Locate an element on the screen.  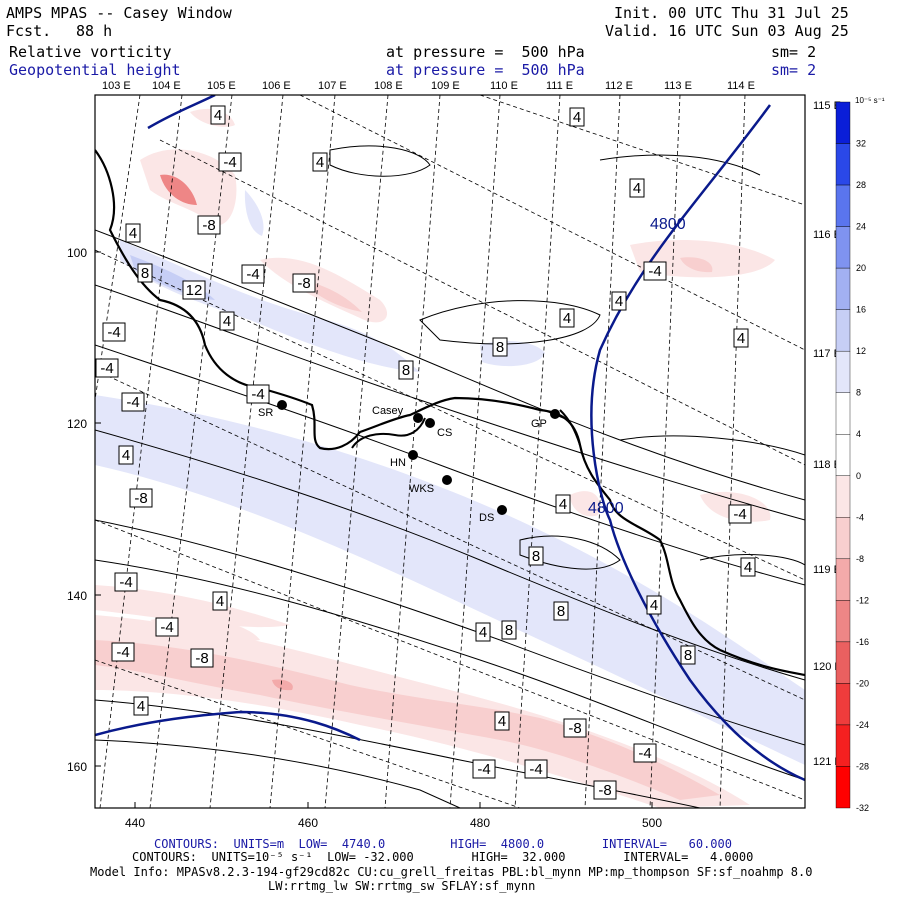
lon-label: 113 E is located at coordinates (678, 86).